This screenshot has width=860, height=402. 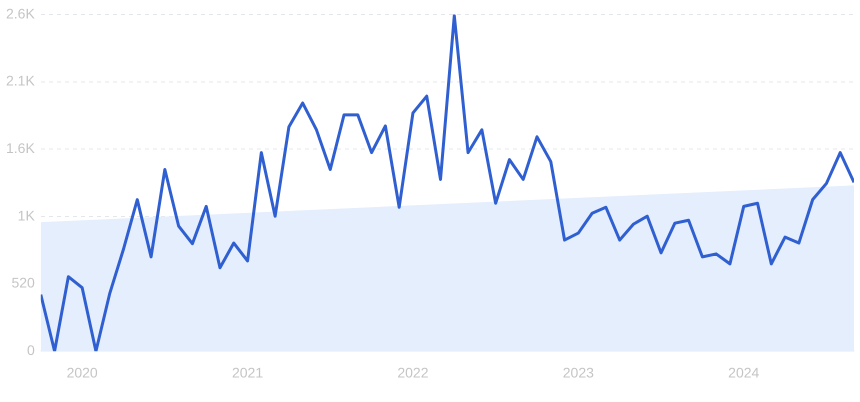 I want to click on y-tick-label: 2.6K, so click(x=21, y=13).